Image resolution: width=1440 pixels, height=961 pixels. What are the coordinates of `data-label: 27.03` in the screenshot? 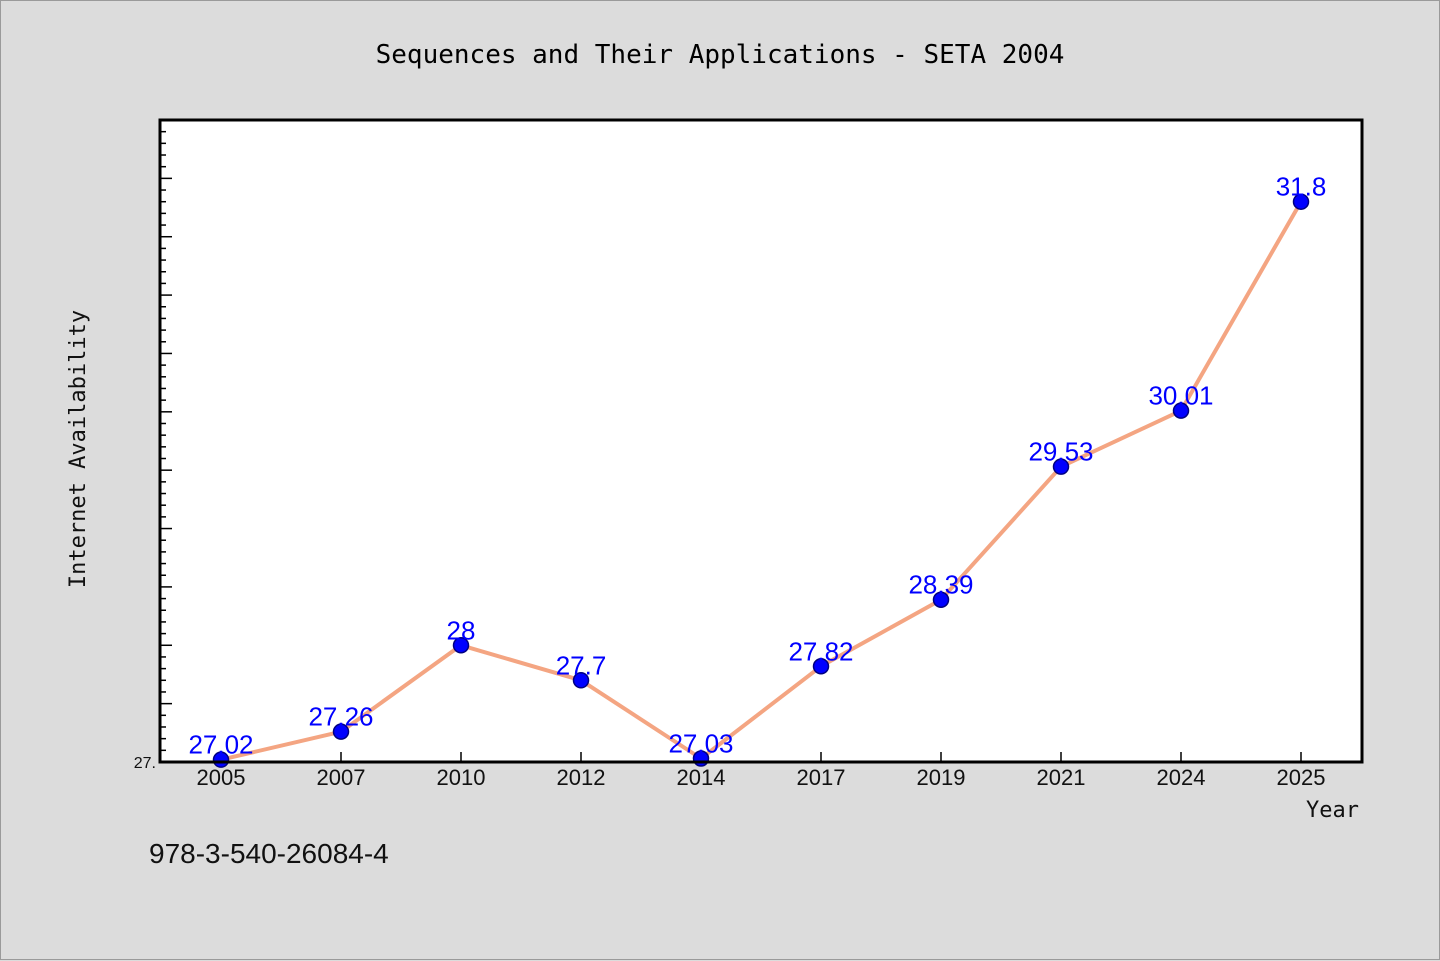 It's located at (700, 743).